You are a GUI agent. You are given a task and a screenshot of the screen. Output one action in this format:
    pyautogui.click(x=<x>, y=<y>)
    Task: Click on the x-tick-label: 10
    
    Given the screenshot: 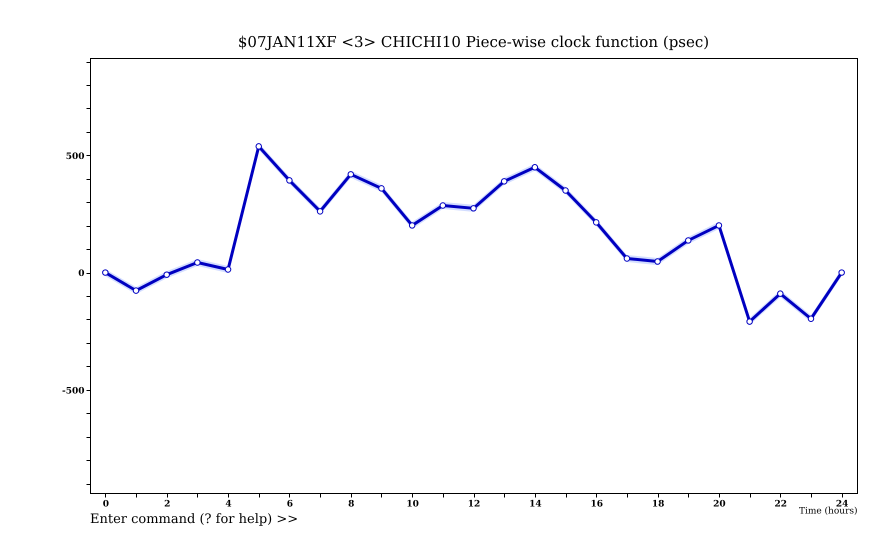 What is the action you would take?
    pyautogui.click(x=412, y=505)
    